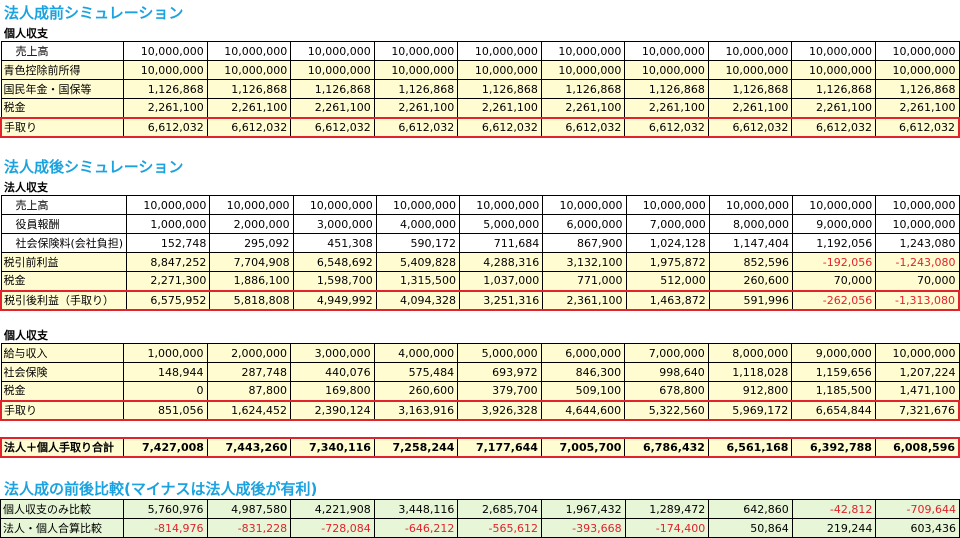 The width and height of the screenshot is (960, 538). What do you see at coordinates (26, 335) in the screenshot?
I see `post-personal-balance-label: 個人収支` at bounding box center [26, 335].